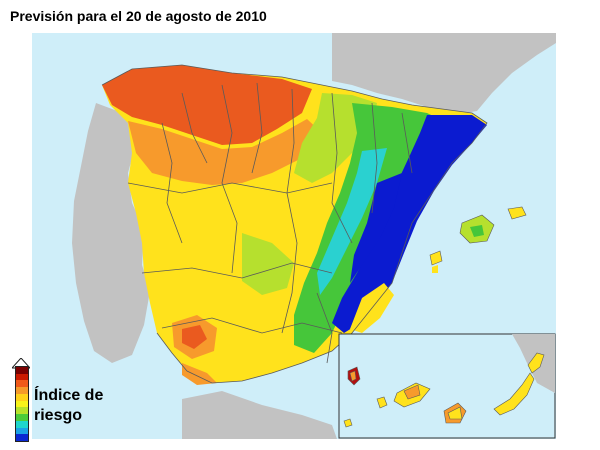 The width and height of the screenshot is (600, 450). I want to click on zone-east-blue, so click(409, 224).